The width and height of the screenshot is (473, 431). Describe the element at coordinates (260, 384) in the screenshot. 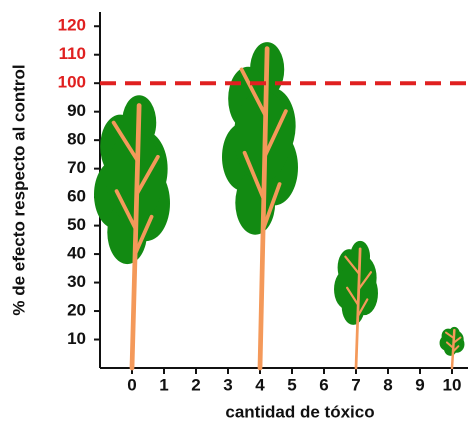

I see `x-tick-label: 4` at that location.